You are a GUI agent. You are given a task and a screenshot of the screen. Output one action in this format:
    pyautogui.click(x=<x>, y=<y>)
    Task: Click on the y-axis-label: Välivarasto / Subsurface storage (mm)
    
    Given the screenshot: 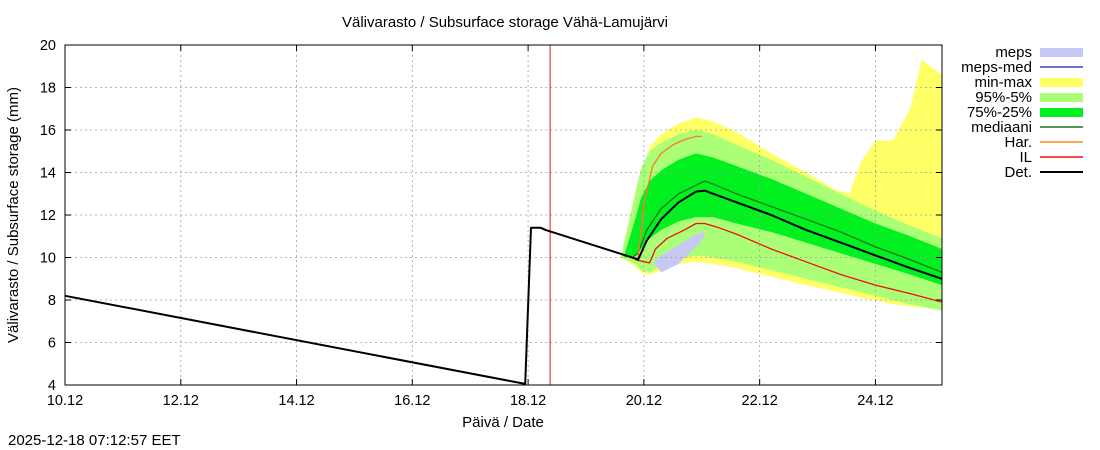 What is the action you would take?
    pyautogui.click(x=13, y=215)
    